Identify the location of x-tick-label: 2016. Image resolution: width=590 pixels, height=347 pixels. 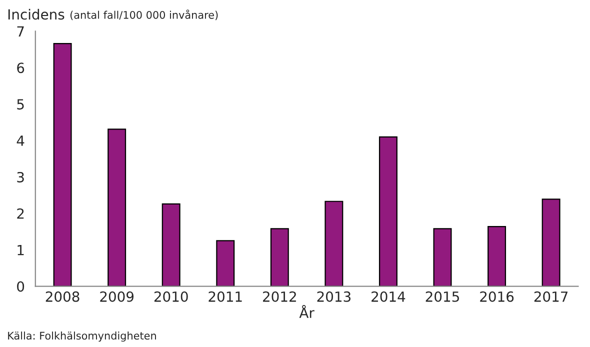
(497, 296).